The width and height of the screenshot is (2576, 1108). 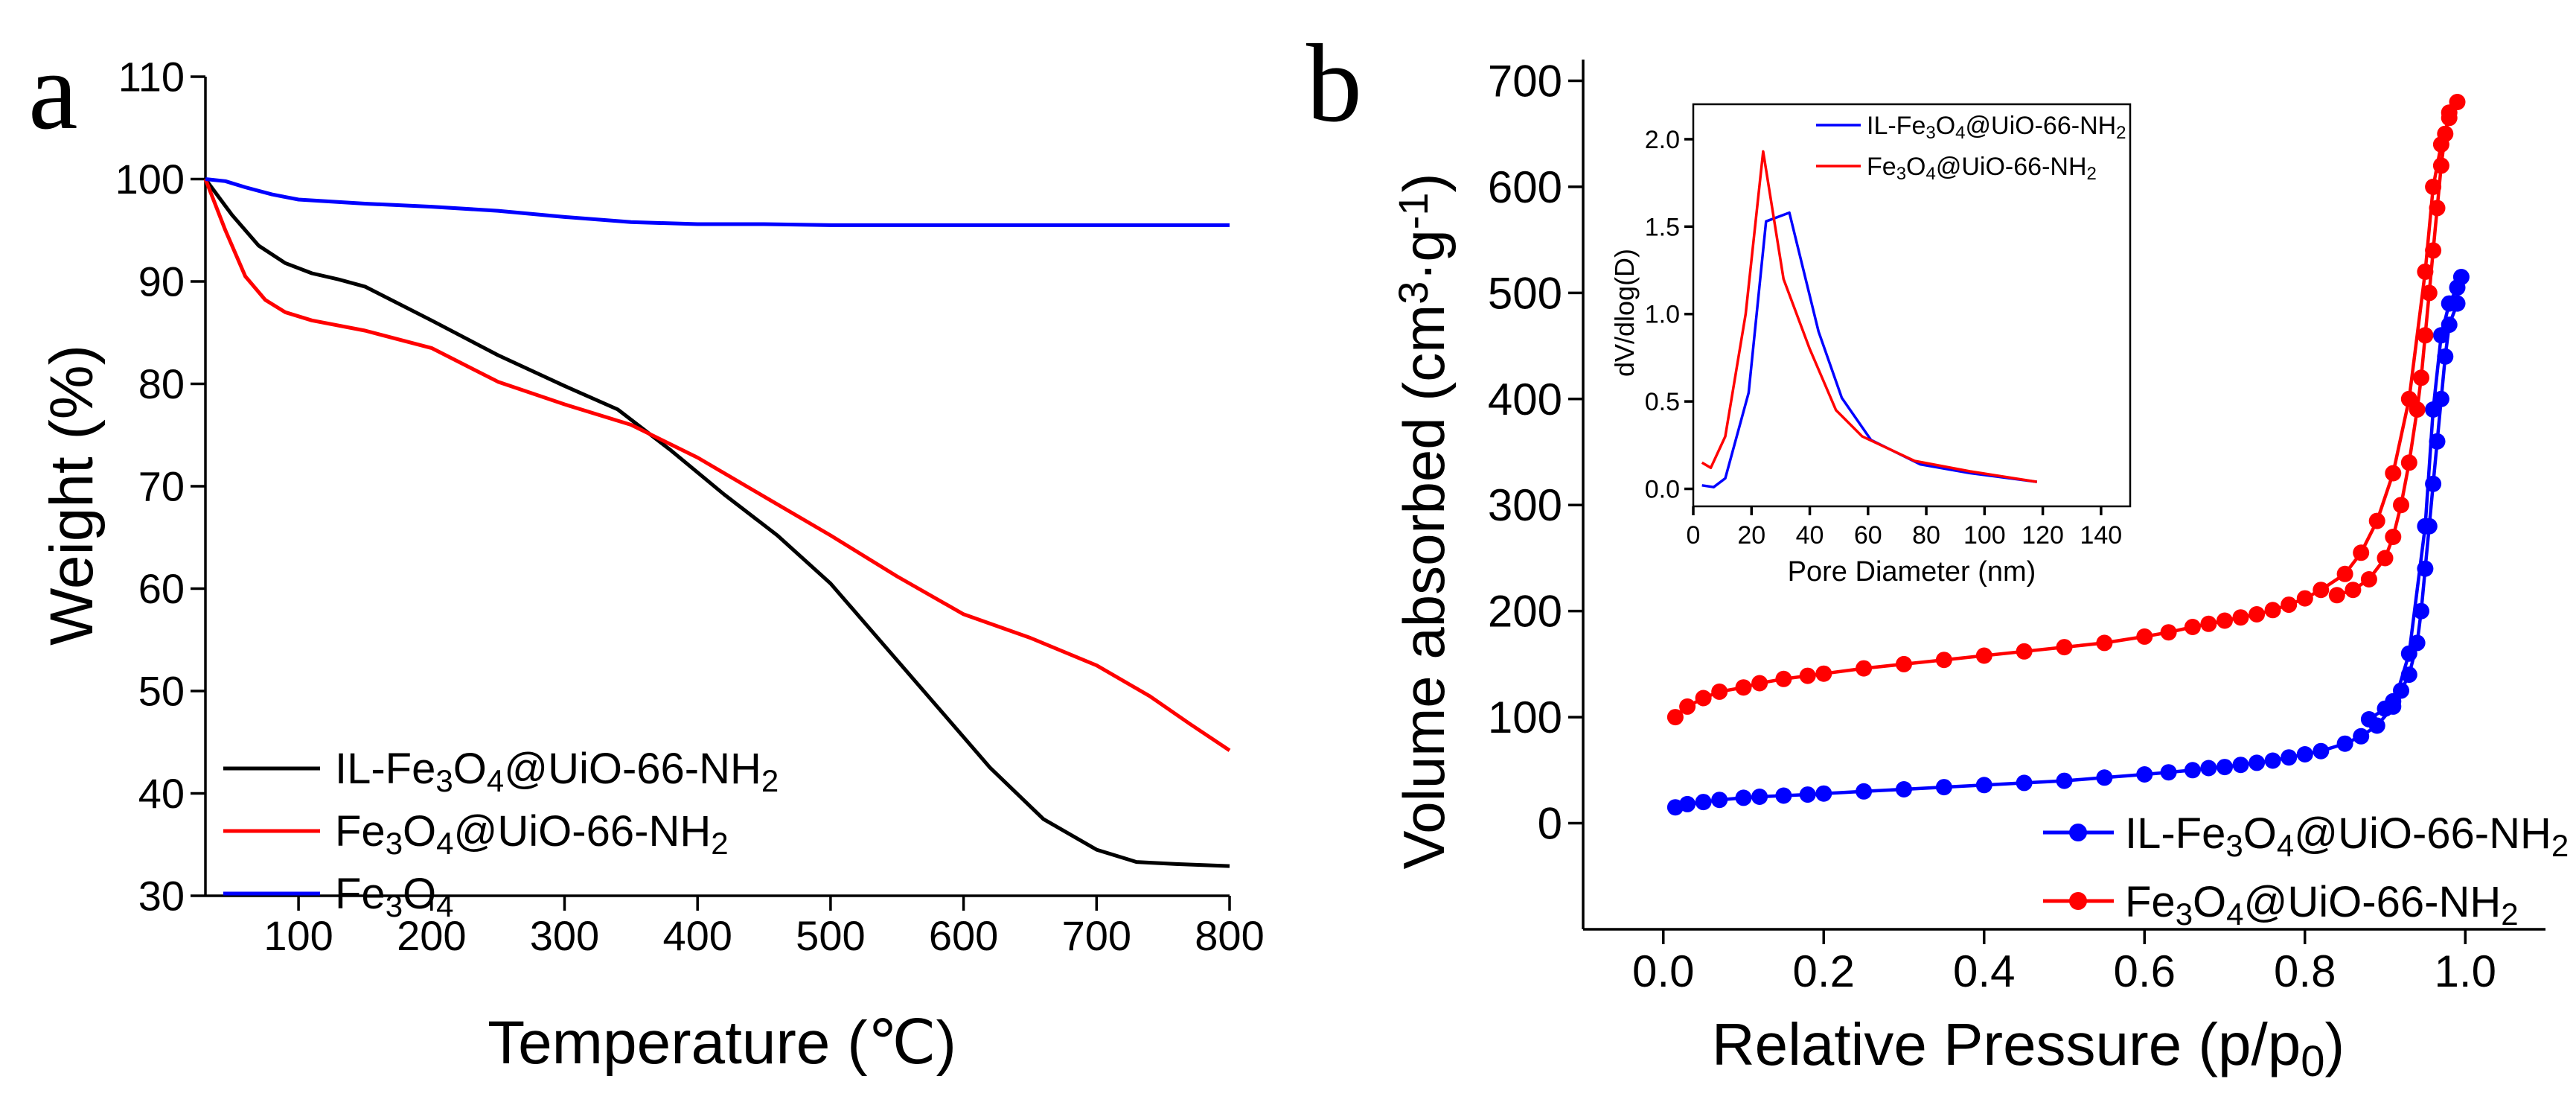 I want to click on panel-a-y-tick-label: 110, so click(x=151, y=77).